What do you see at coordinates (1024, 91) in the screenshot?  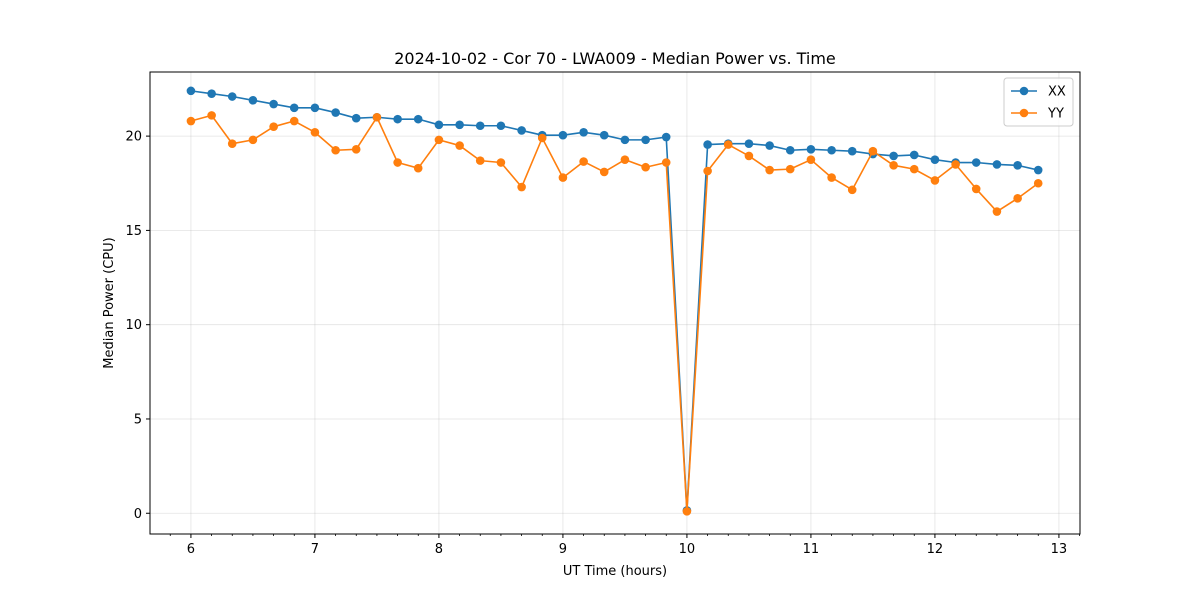 I see `legend-marker-xx` at bounding box center [1024, 91].